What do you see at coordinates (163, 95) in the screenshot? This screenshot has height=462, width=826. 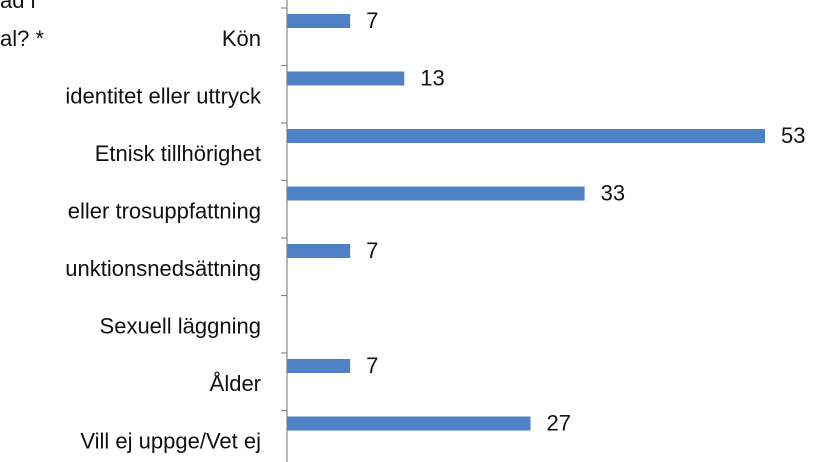 I see `y-tick-label: identitet eller uttryck` at bounding box center [163, 95].